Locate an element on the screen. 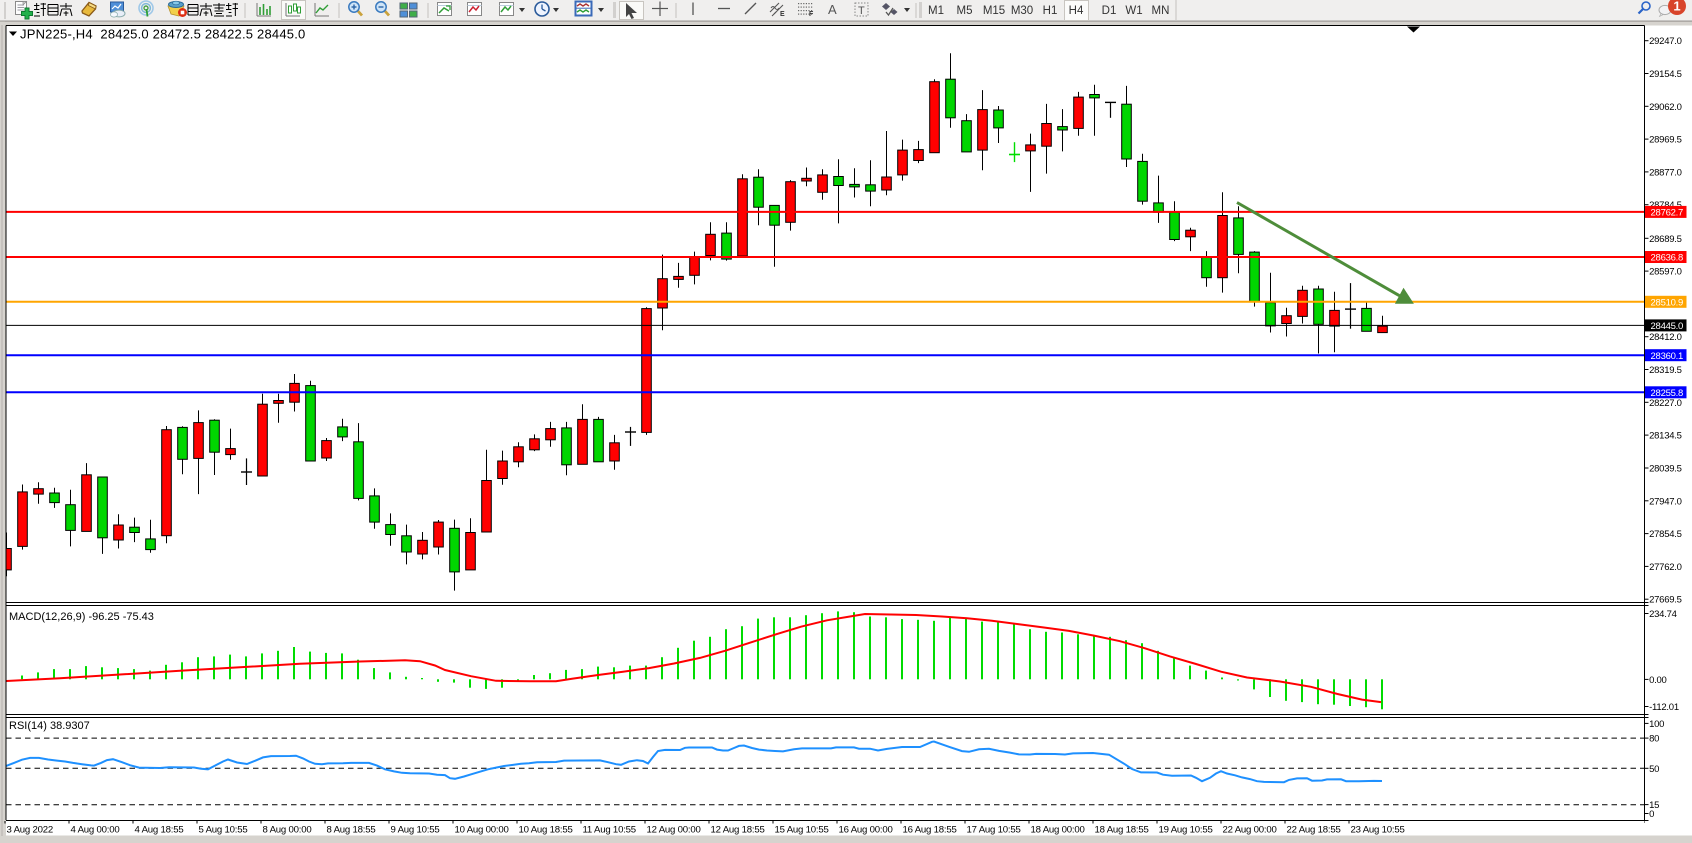 Image resolution: width=1692 pixels, height=843 pixels. svg-text: 28877.0 is located at coordinates (1665, 172).